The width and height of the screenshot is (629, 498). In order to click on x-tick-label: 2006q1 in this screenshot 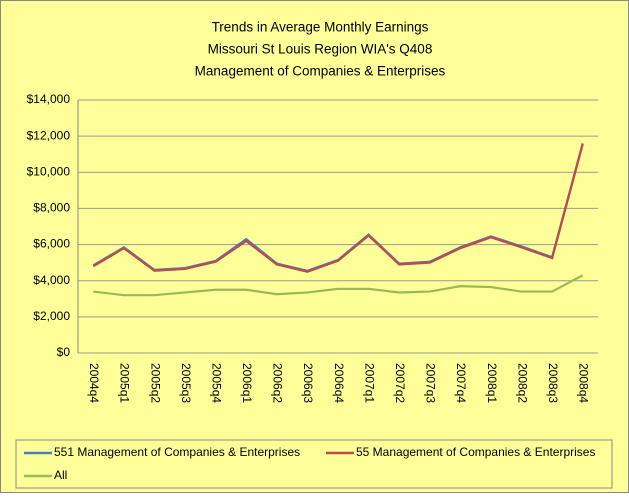, I will do `click(247, 383)`.